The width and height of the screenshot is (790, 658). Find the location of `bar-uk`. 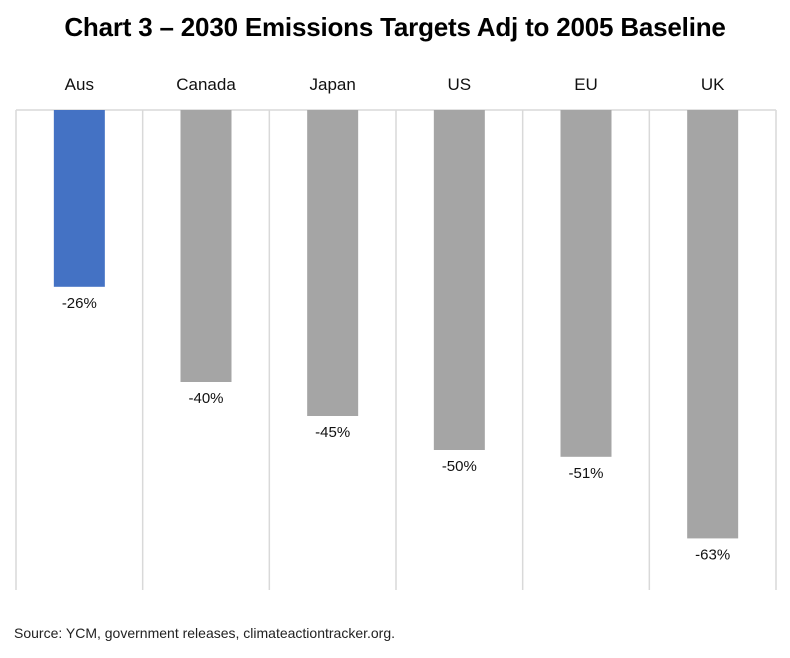

bar-uk is located at coordinates (713, 324).